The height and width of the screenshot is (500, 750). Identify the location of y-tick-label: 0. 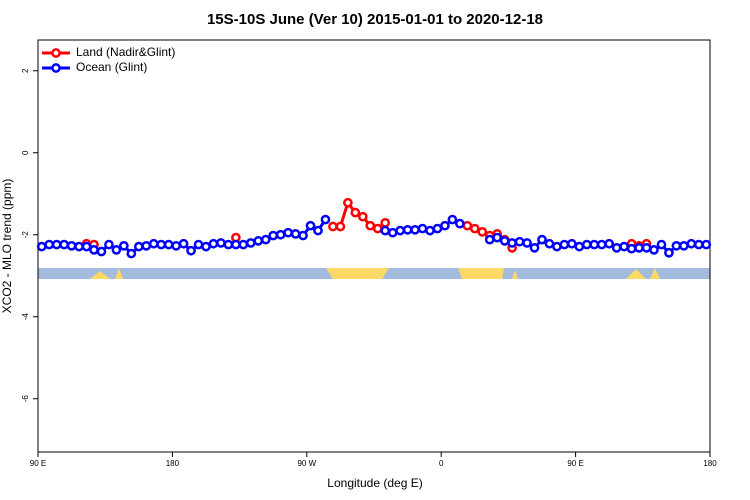
(25, 152).